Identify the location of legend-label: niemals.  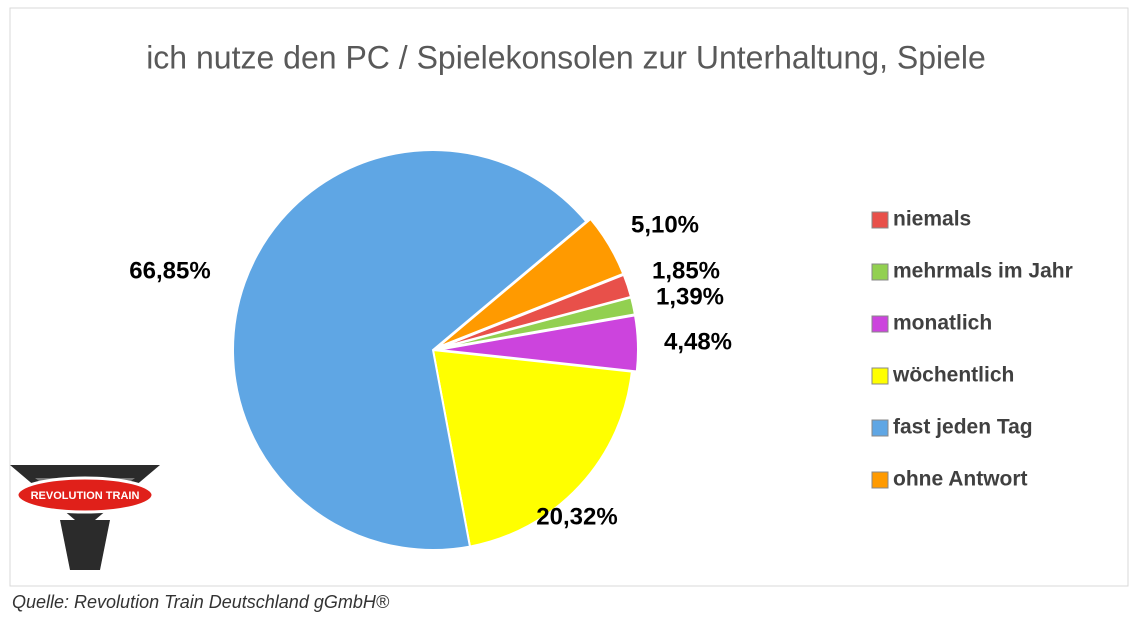
(932, 219).